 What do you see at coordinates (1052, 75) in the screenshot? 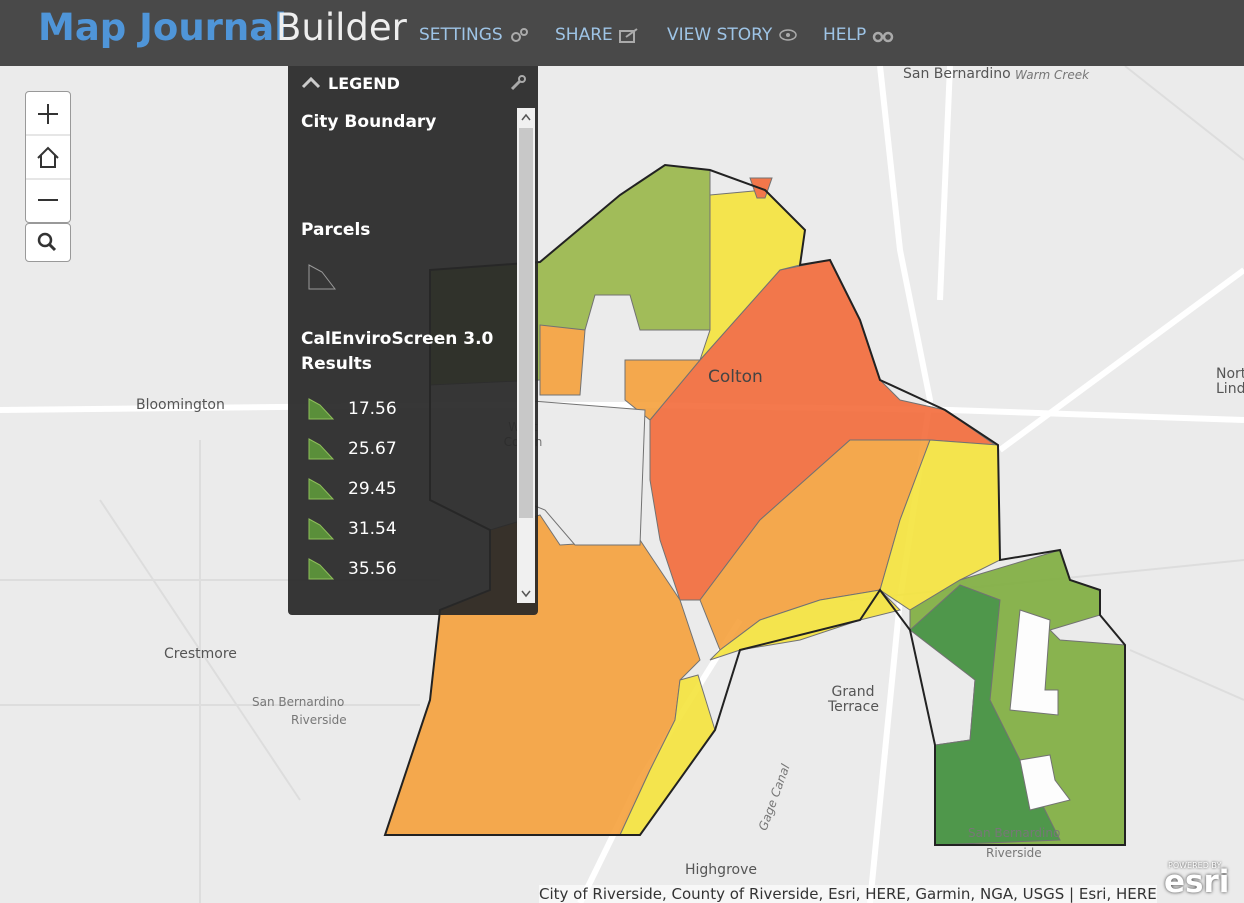
I see `map-label: Warm Creek` at bounding box center [1052, 75].